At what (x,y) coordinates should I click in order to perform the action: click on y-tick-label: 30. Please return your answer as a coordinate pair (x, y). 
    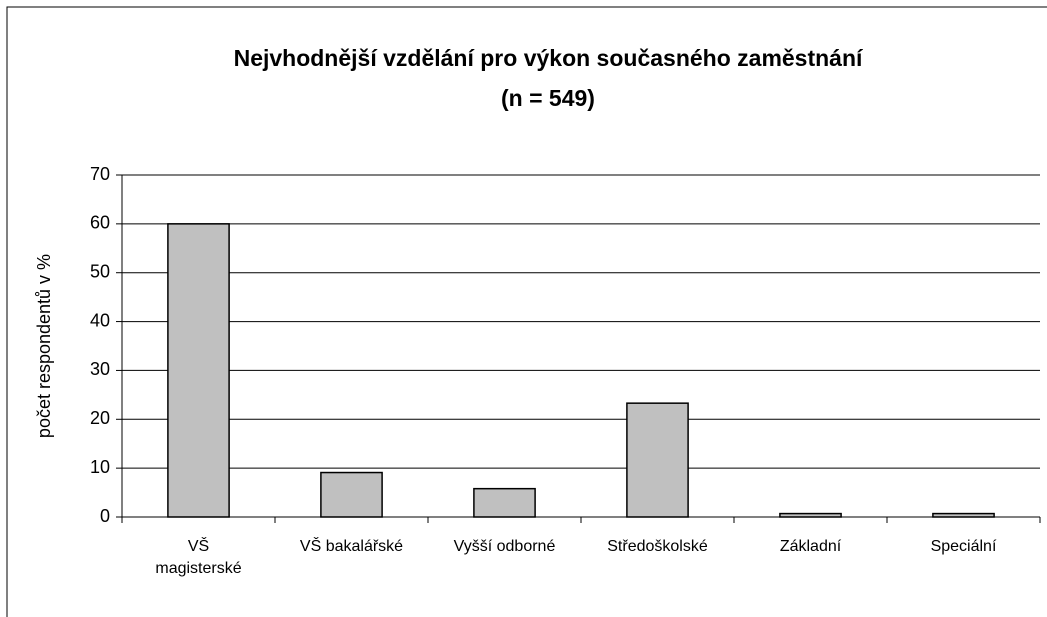
    Looking at the image, I should click on (100, 369).